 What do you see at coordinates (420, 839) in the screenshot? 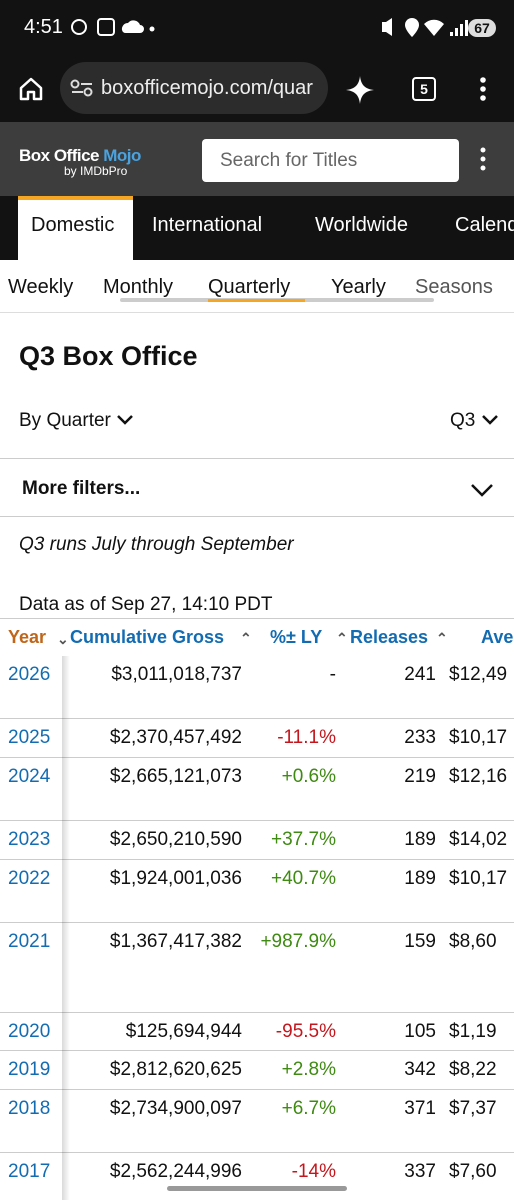
I see `releases: 189` at bounding box center [420, 839].